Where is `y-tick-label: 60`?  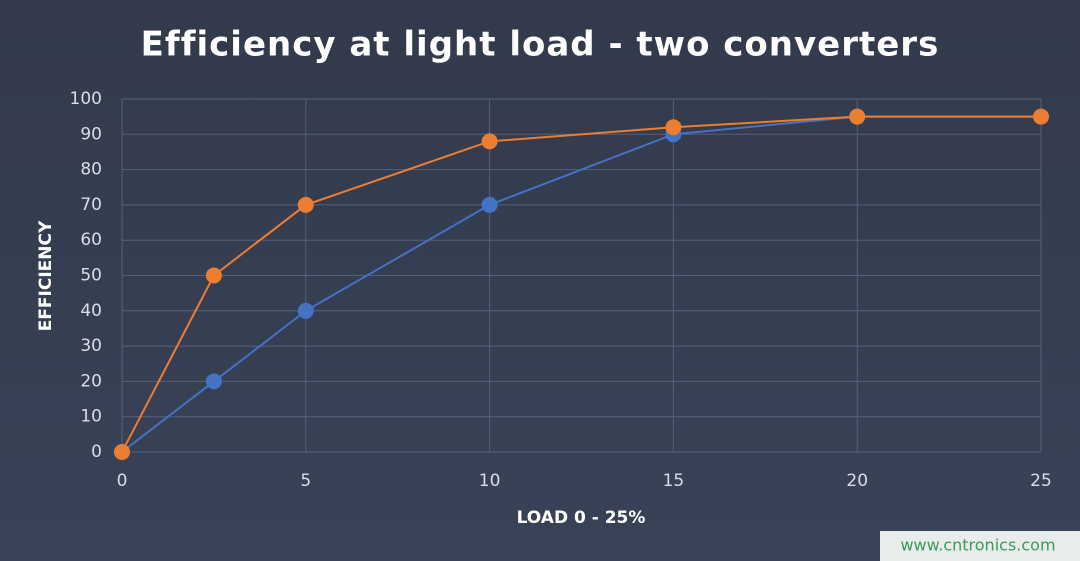
y-tick-label: 60 is located at coordinates (91, 240).